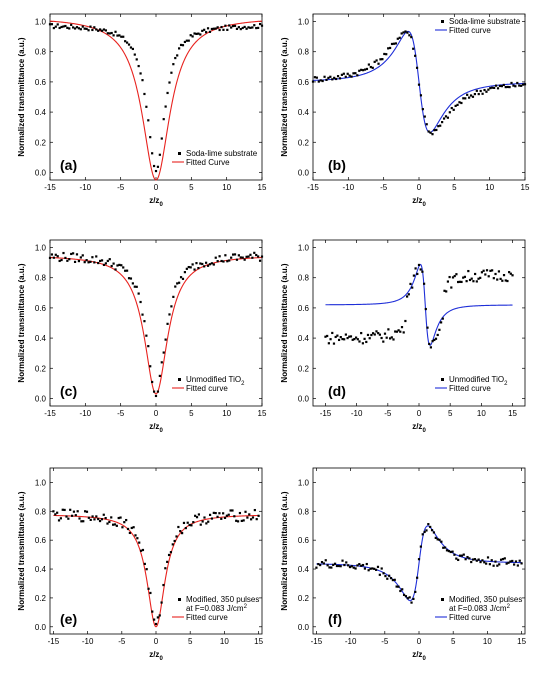  I want to click on x-tick-label: 5, so click(454, 187).